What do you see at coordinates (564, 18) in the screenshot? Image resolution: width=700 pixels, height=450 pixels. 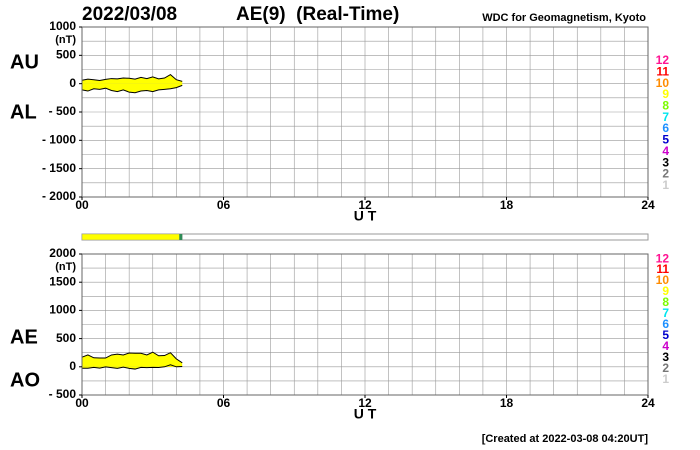 I see `source: WDC for Geomagnetism, Kyoto` at bounding box center [564, 18].